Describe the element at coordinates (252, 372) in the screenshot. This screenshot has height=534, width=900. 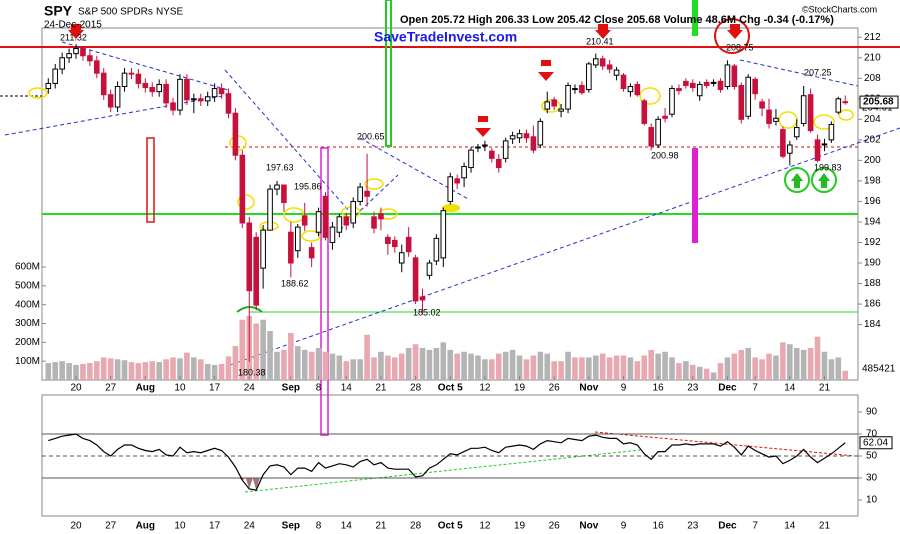
I see `price-annotation: 180.38` at that location.